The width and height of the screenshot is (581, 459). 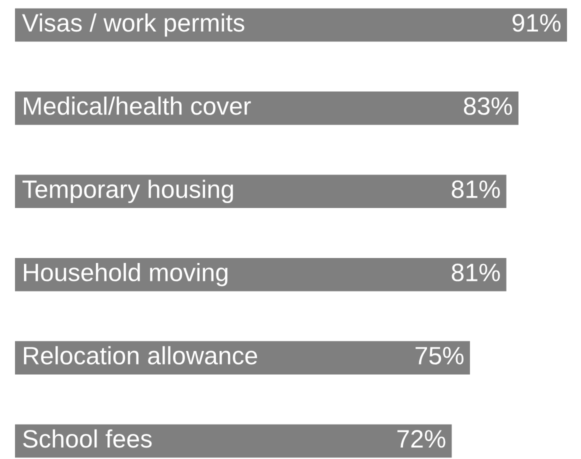 I want to click on y-tick-label: Relocation allowance, so click(x=141, y=355).